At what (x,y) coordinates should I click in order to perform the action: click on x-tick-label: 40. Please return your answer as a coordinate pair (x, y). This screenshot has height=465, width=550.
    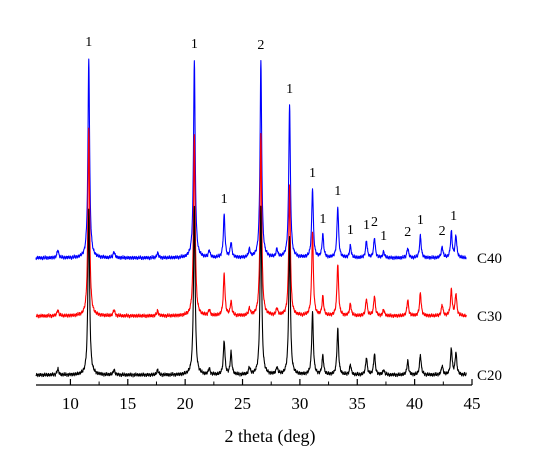
    Looking at the image, I should click on (414, 403).